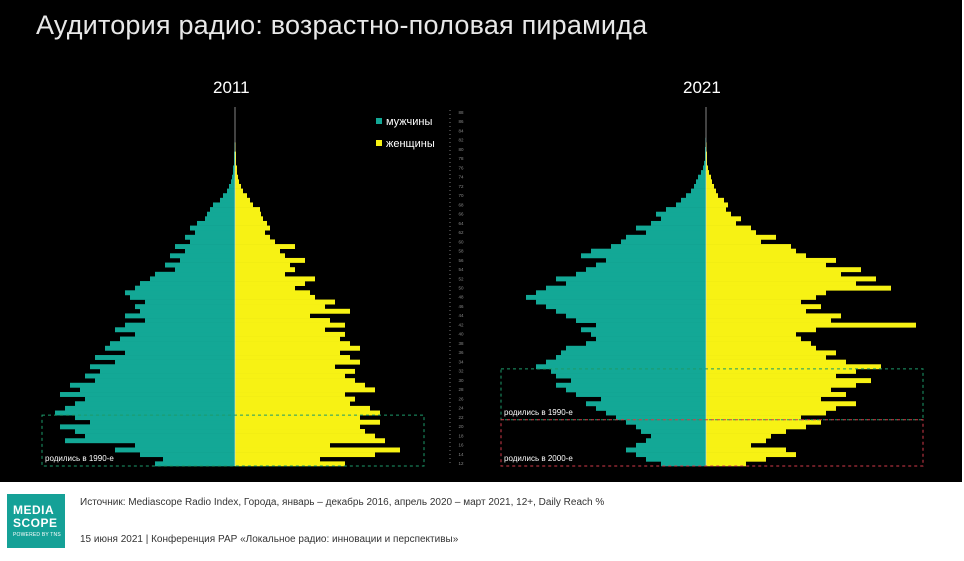  Describe the element at coordinates (461, 223) in the screenshot. I see `age-tick-64: 64` at that location.